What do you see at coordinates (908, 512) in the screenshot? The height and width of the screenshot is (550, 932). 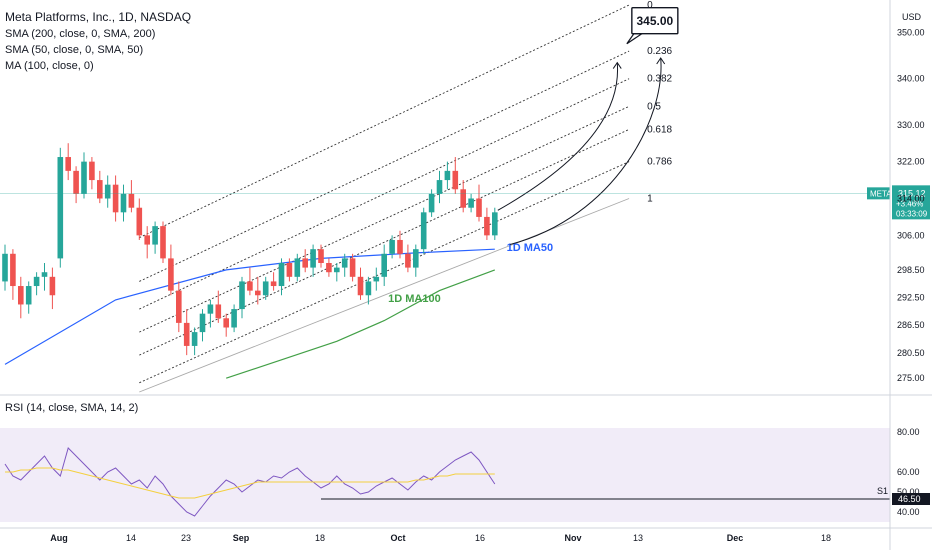 I see `rsi-tick-label: 40.00` at bounding box center [908, 512].